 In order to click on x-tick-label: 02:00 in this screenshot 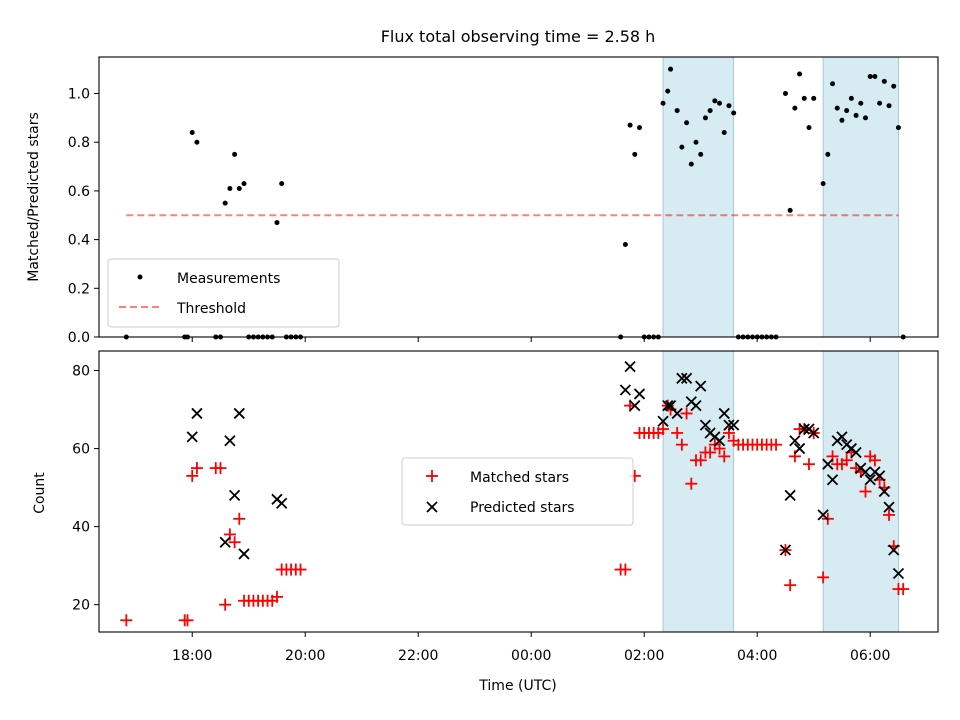, I will do `click(644, 656)`.